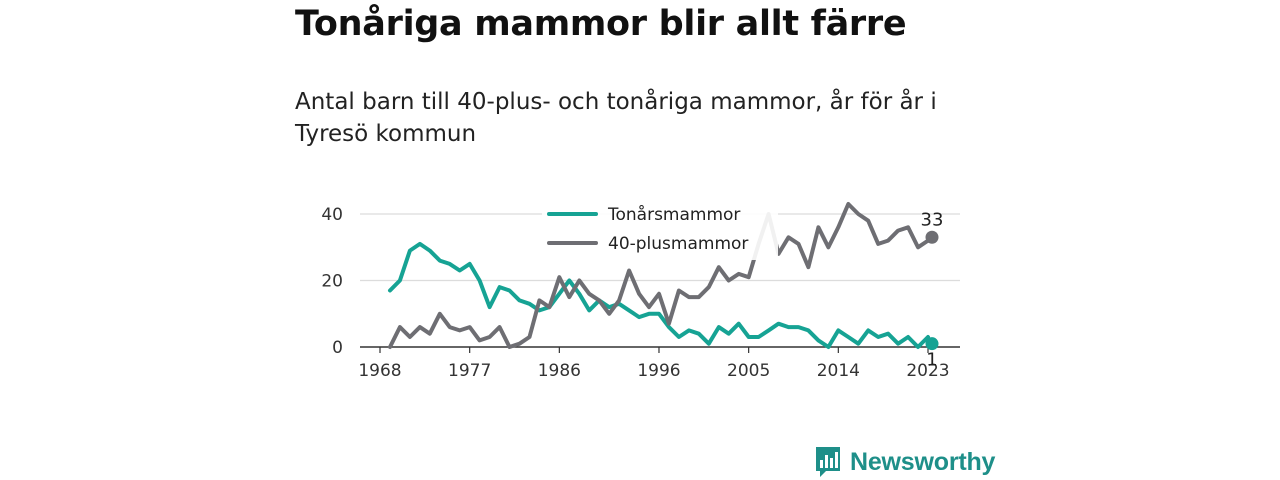 The image size is (1280, 480). Describe the element at coordinates (601, 24) in the screenshot. I see `chart-title: Tonåriga mammor blir allt färre` at that location.